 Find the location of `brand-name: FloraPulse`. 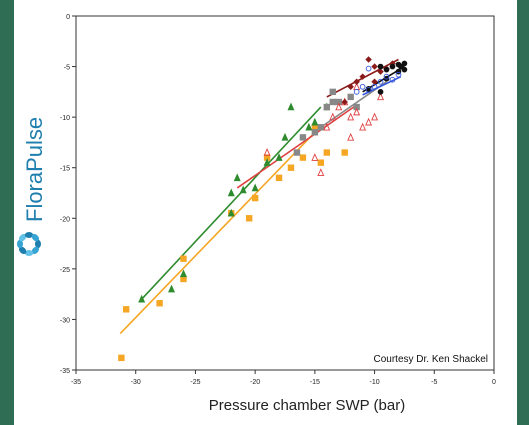

brand-name: FloraPulse is located at coordinates (34, 169).